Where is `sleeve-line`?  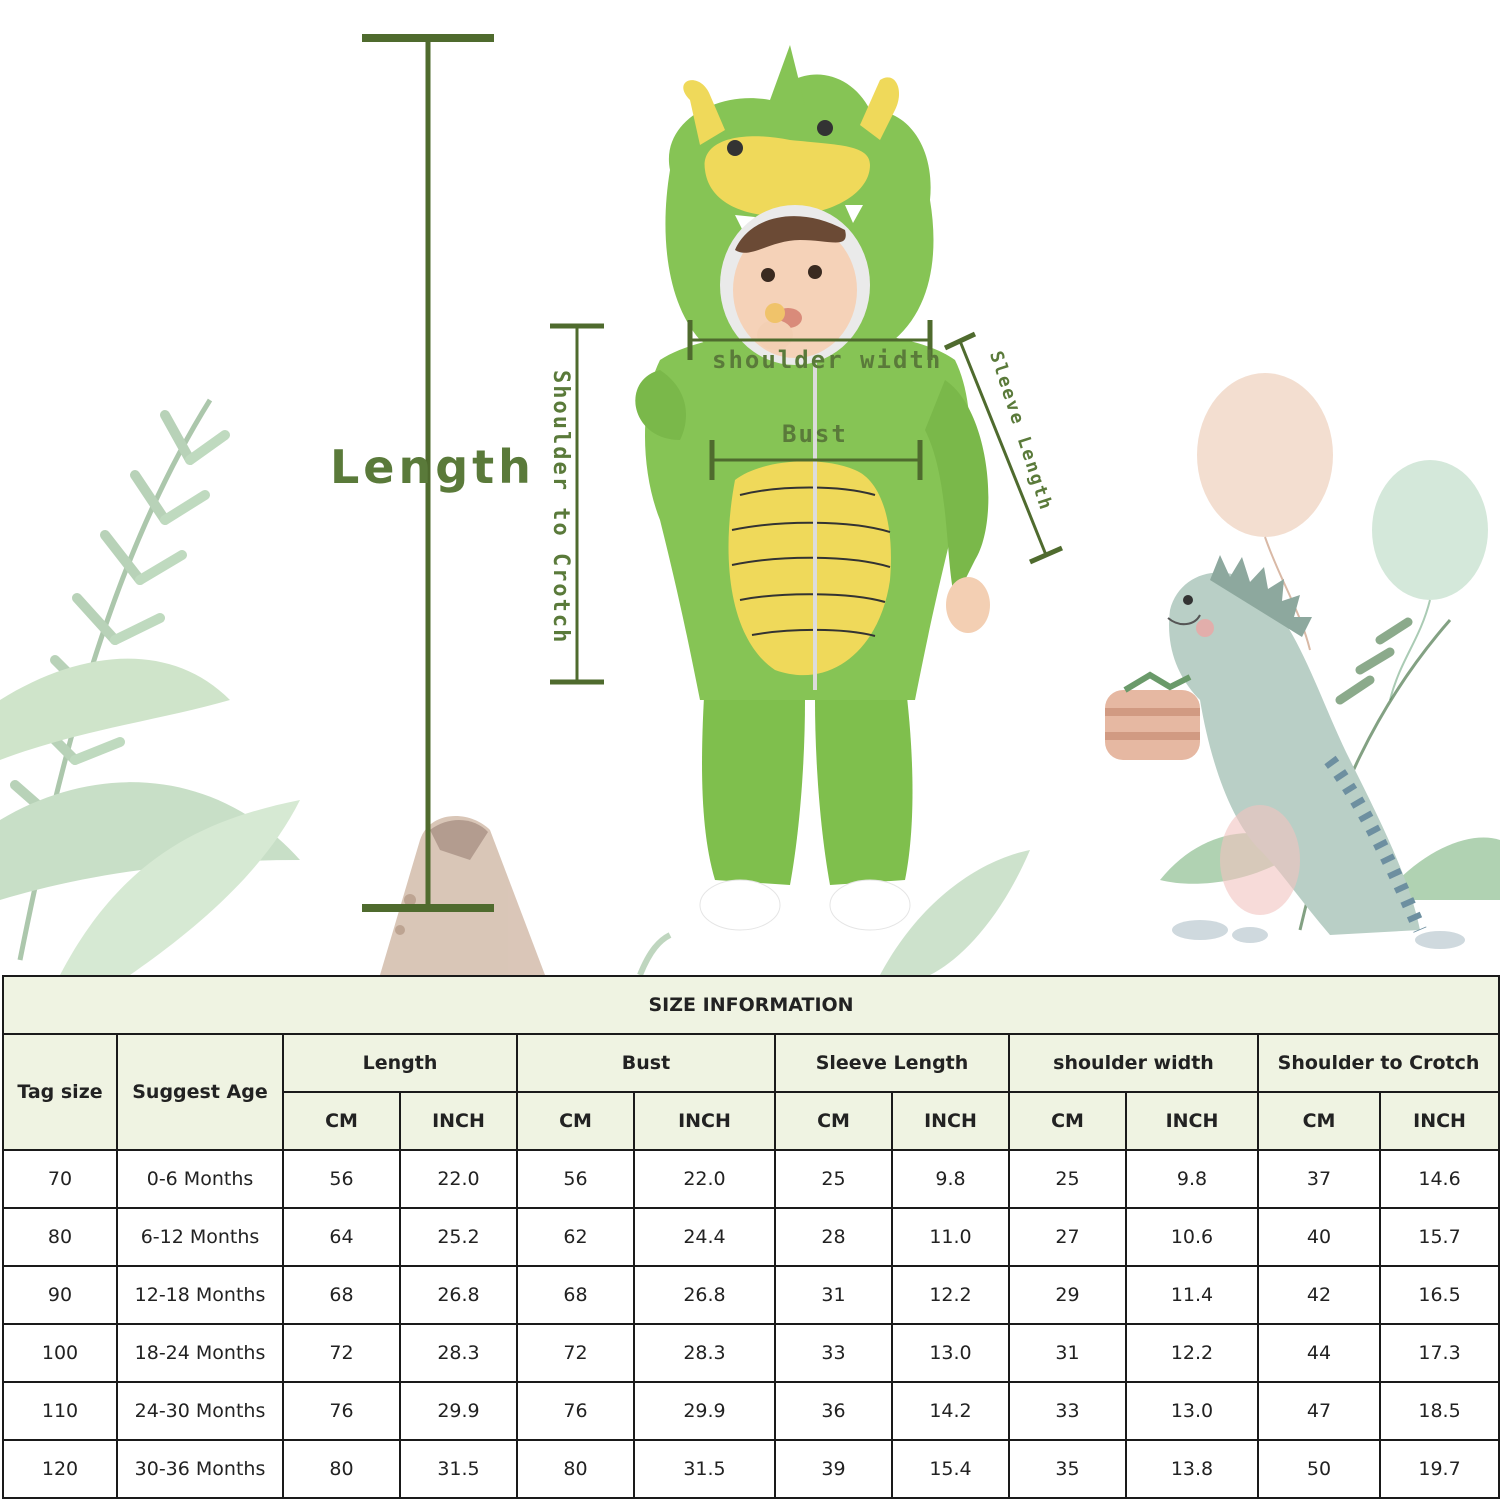
sleeve-line is located at coordinates (1003, 448).